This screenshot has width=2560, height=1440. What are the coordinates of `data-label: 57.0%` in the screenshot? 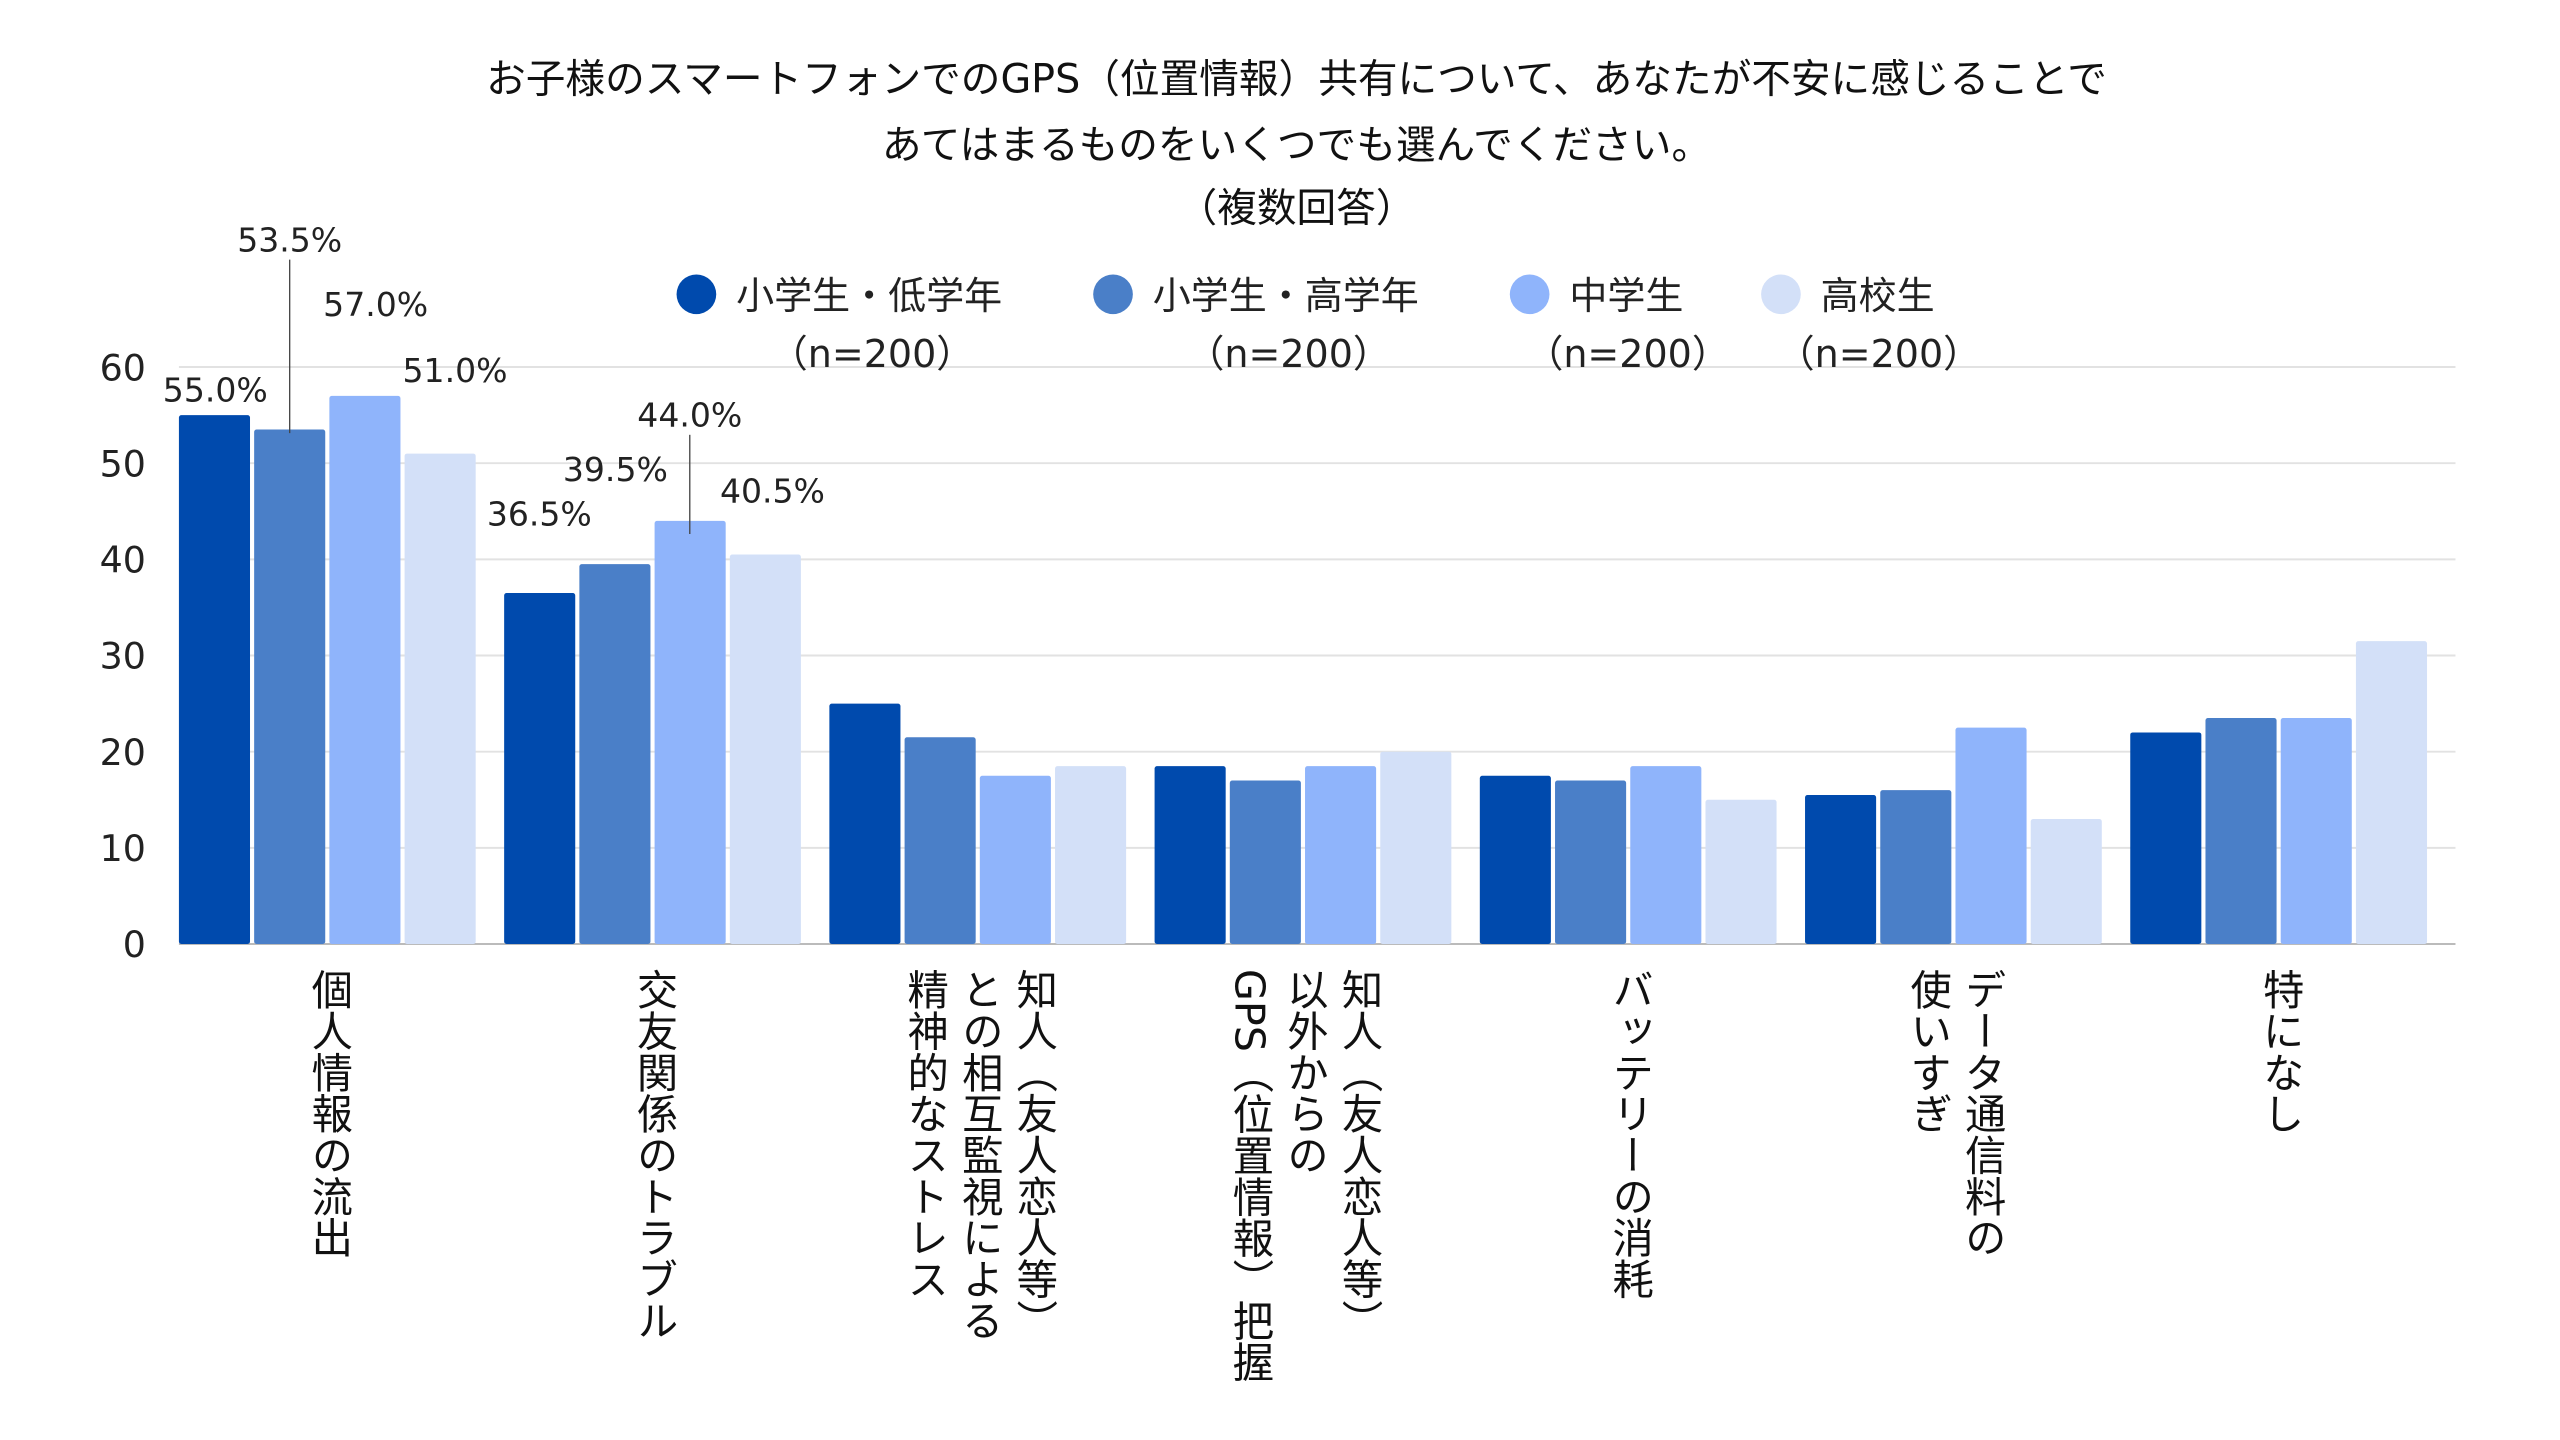 It's located at (375, 304).